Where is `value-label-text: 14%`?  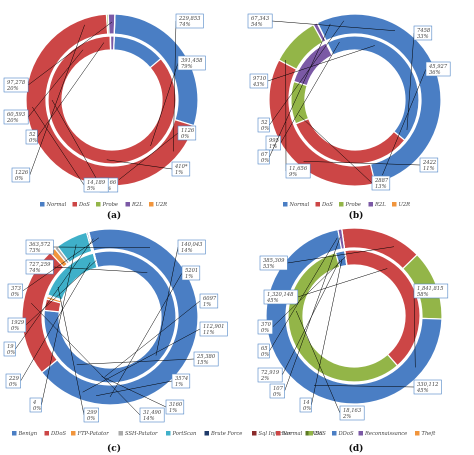
value-label-text: 14% is located at coordinates (187, 251).